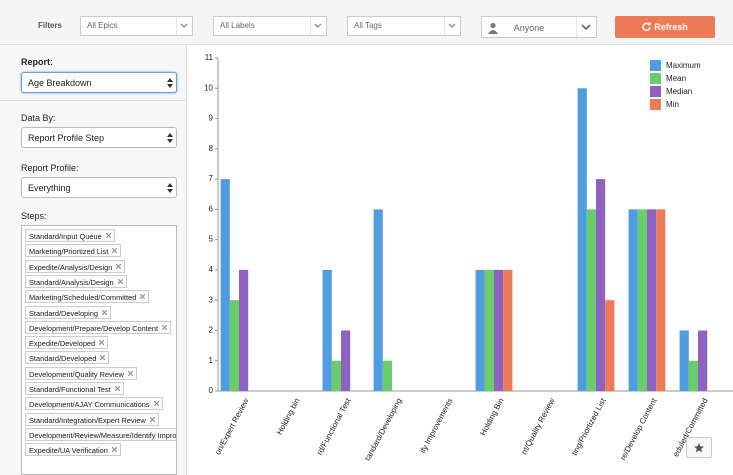 The height and width of the screenshot is (475, 733). I want to click on data-by-select: Report Profile Step, so click(99, 137).